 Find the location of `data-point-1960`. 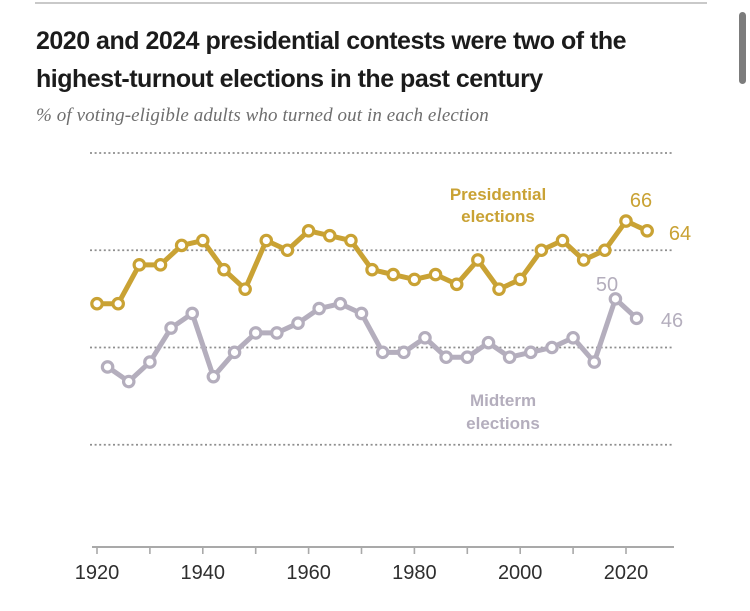

data-point-1960 is located at coordinates (308, 231).